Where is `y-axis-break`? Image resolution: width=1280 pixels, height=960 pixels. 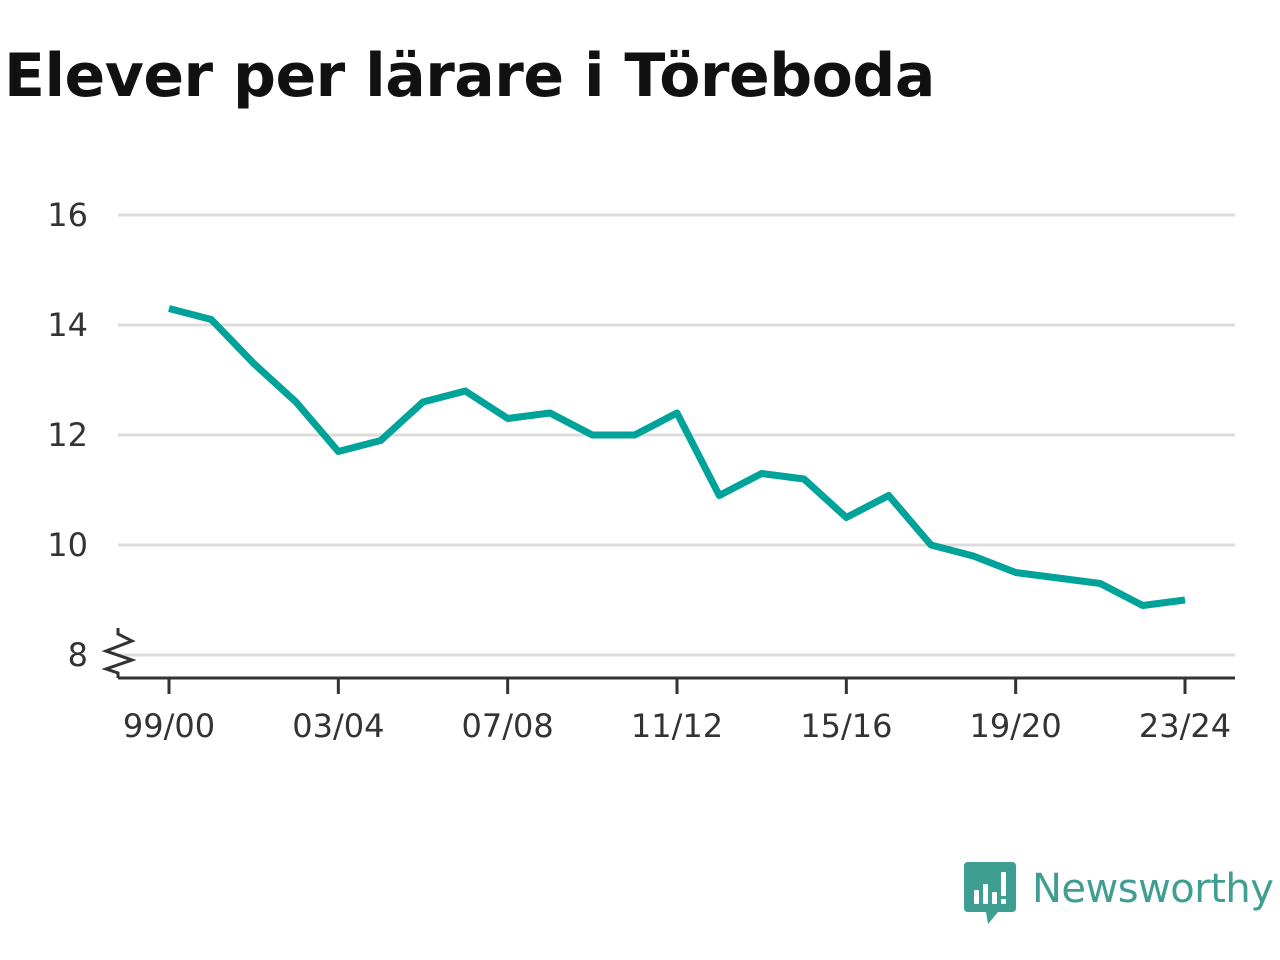
y-axis-break is located at coordinates (119, 653).